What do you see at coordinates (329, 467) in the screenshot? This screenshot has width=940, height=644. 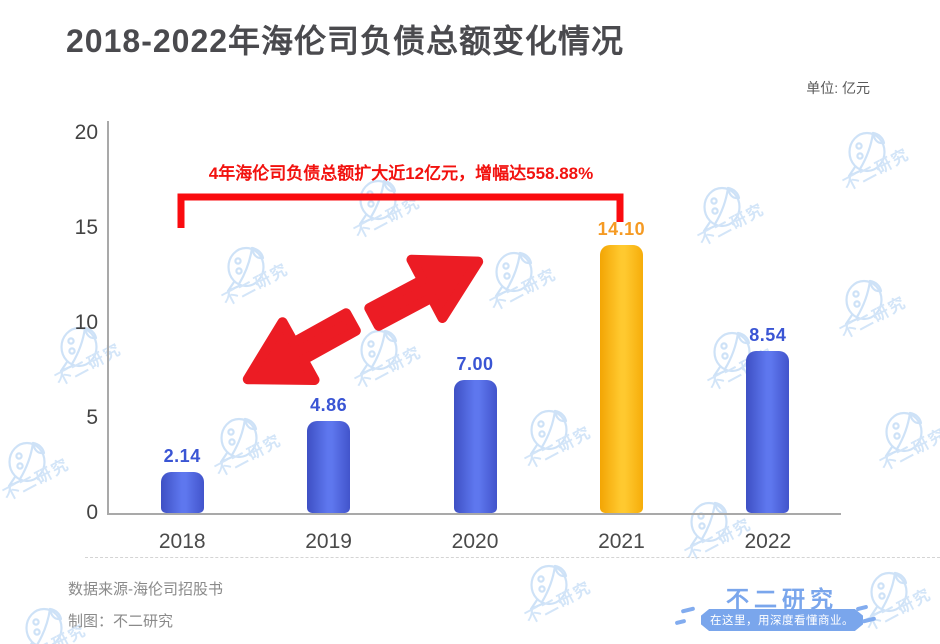 I see `bar-2019` at bounding box center [329, 467].